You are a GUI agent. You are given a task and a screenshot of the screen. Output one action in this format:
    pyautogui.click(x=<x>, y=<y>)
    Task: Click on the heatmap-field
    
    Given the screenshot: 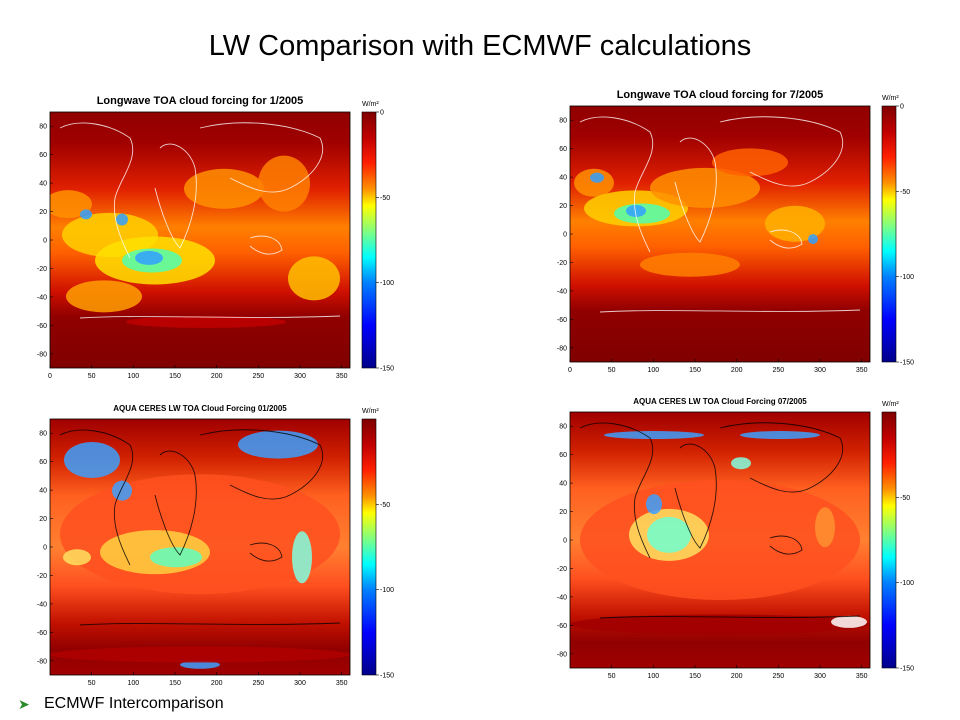 What is the action you would take?
    pyautogui.click(x=720, y=234)
    